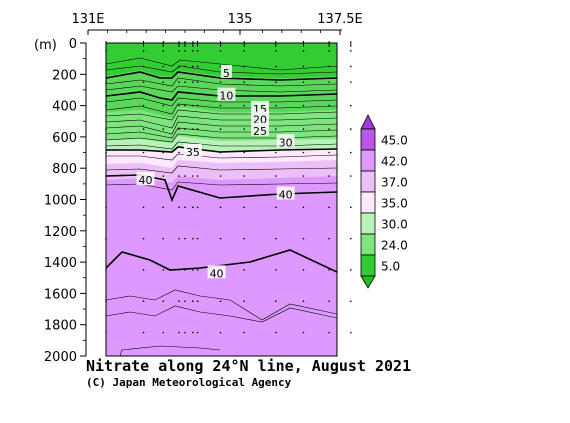 The width and height of the screenshot is (570, 423). I want to click on colorbar-level-label: 37.0, so click(394, 183).